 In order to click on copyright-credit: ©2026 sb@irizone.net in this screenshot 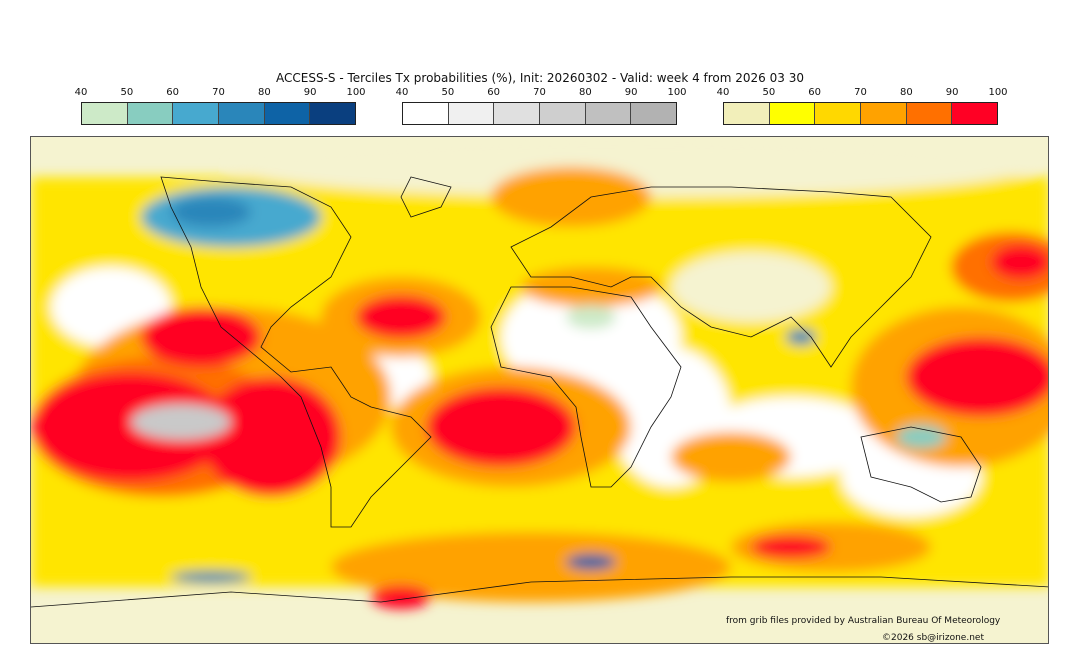, I will do `click(933, 638)`.